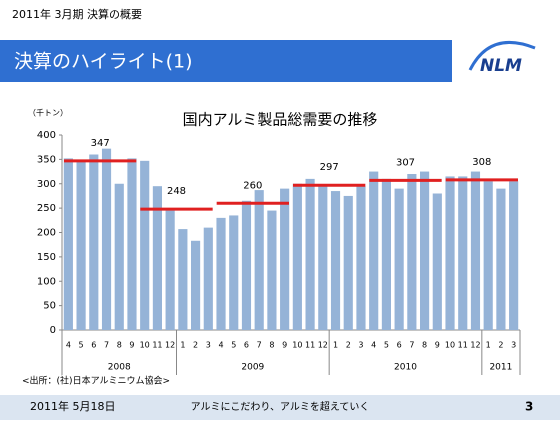 The height and width of the screenshot is (424, 560). Describe the element at coordinates (119, 368) in the screenshot. I see `year-label: 2008` at that location.